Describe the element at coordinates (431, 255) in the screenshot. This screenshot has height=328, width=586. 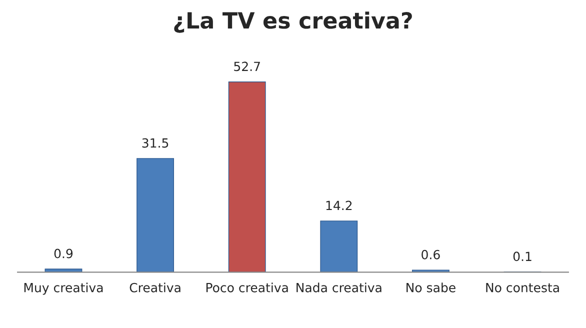
I see `data-label: 0.6` at that location.